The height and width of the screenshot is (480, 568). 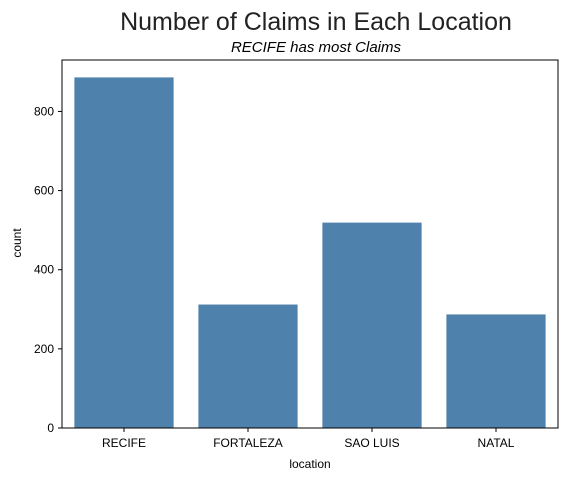 I want to click on y-tick-label: 400, so click(x=44, y=270).